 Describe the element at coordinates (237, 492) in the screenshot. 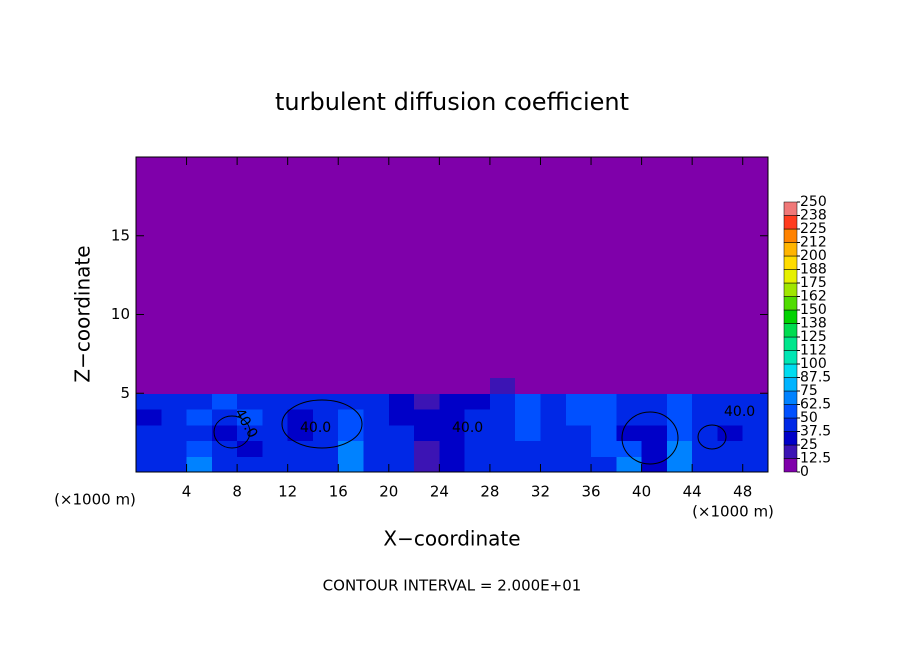

I see `x-tick-label: 8` at that location.